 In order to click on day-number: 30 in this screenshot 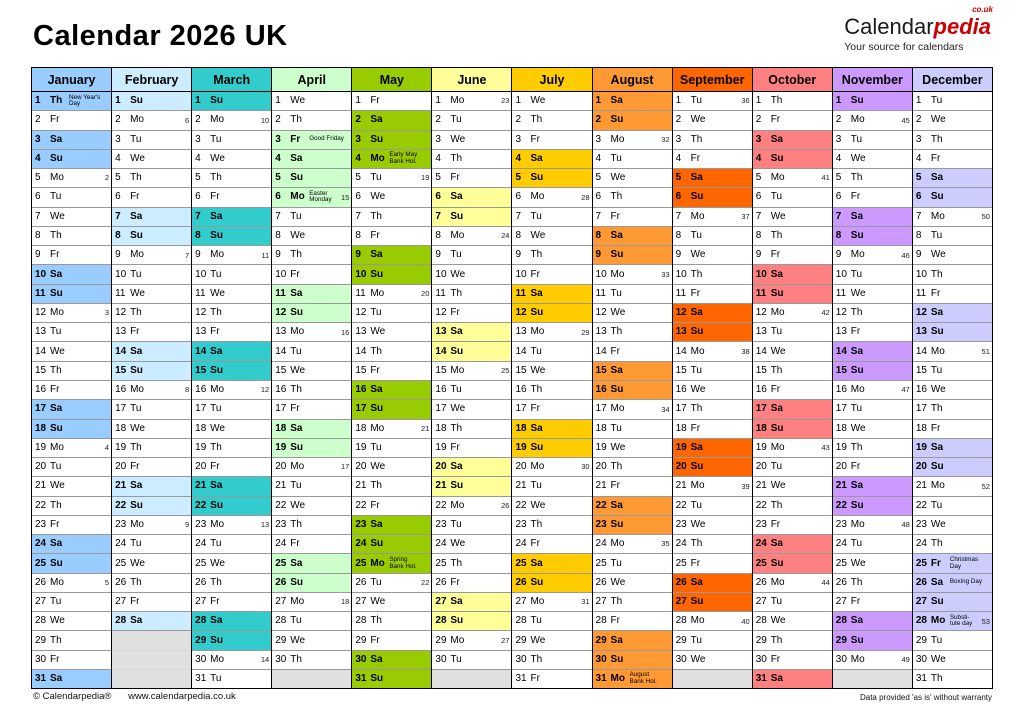, I will do `click(841, 659)`.